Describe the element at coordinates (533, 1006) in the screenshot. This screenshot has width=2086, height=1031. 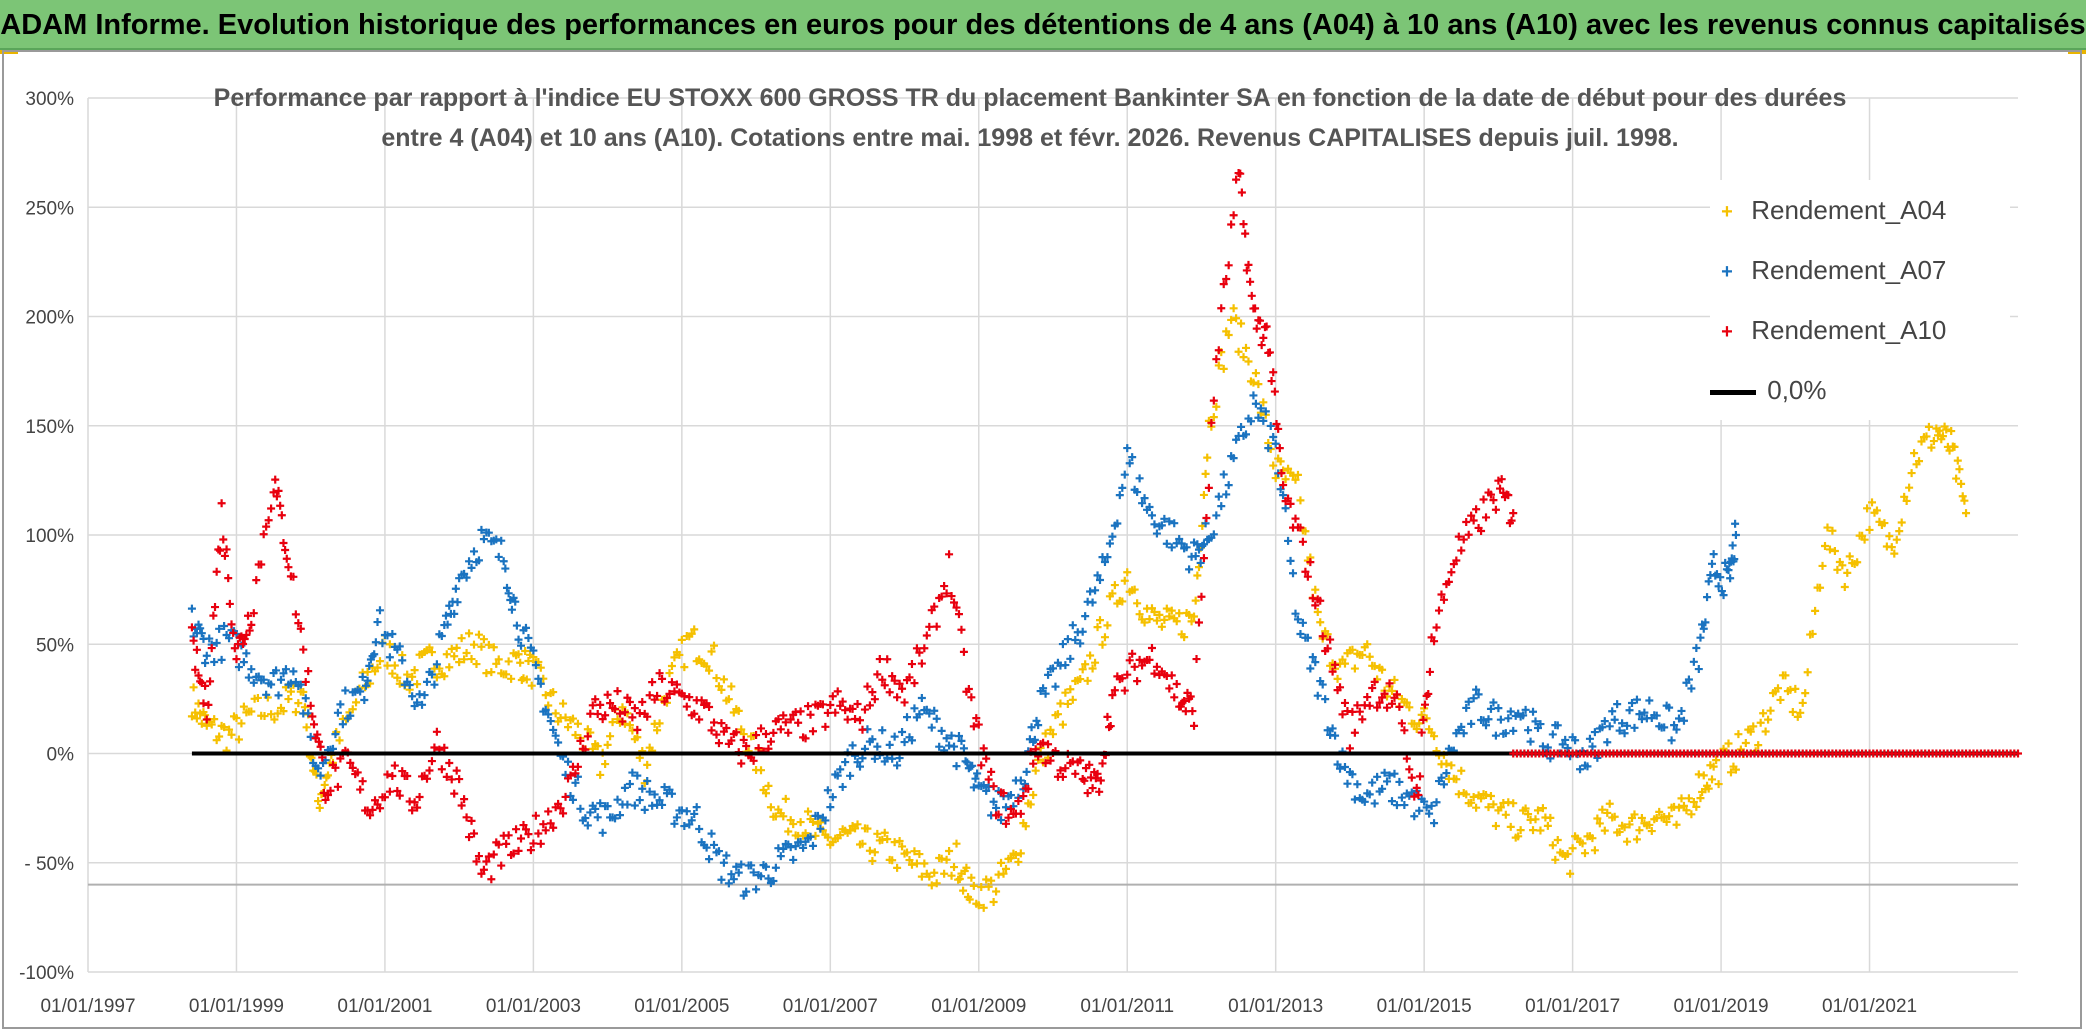
I see `x-tick-label: 01/01/2003` at that location.